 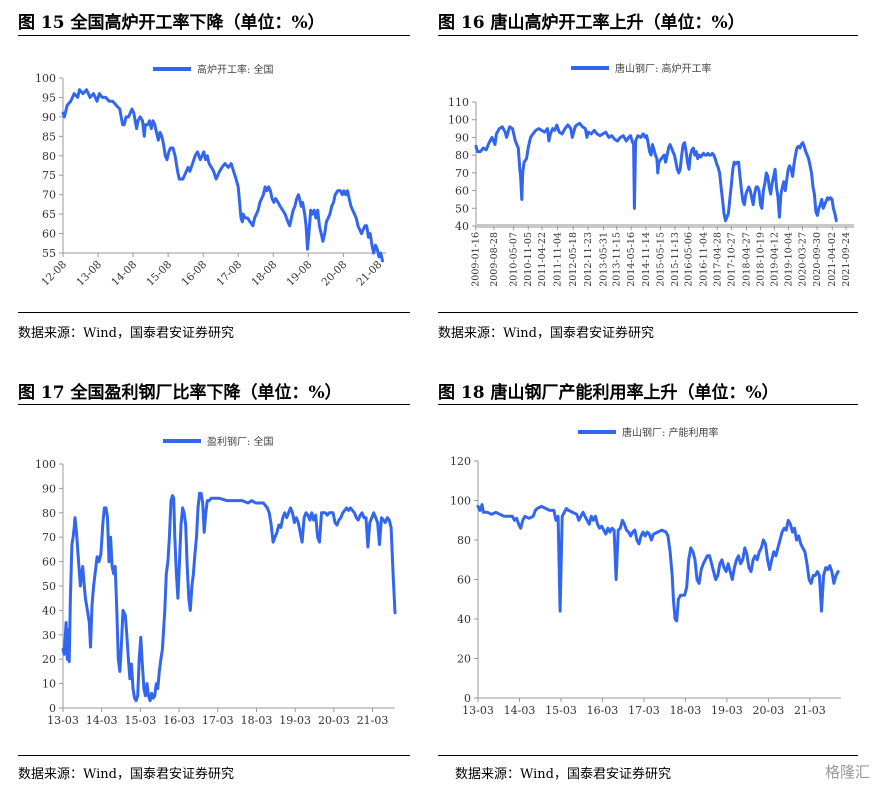 I want to click on chart-legend: 盈利钢厂: 全国, so click(x=218, y=441).